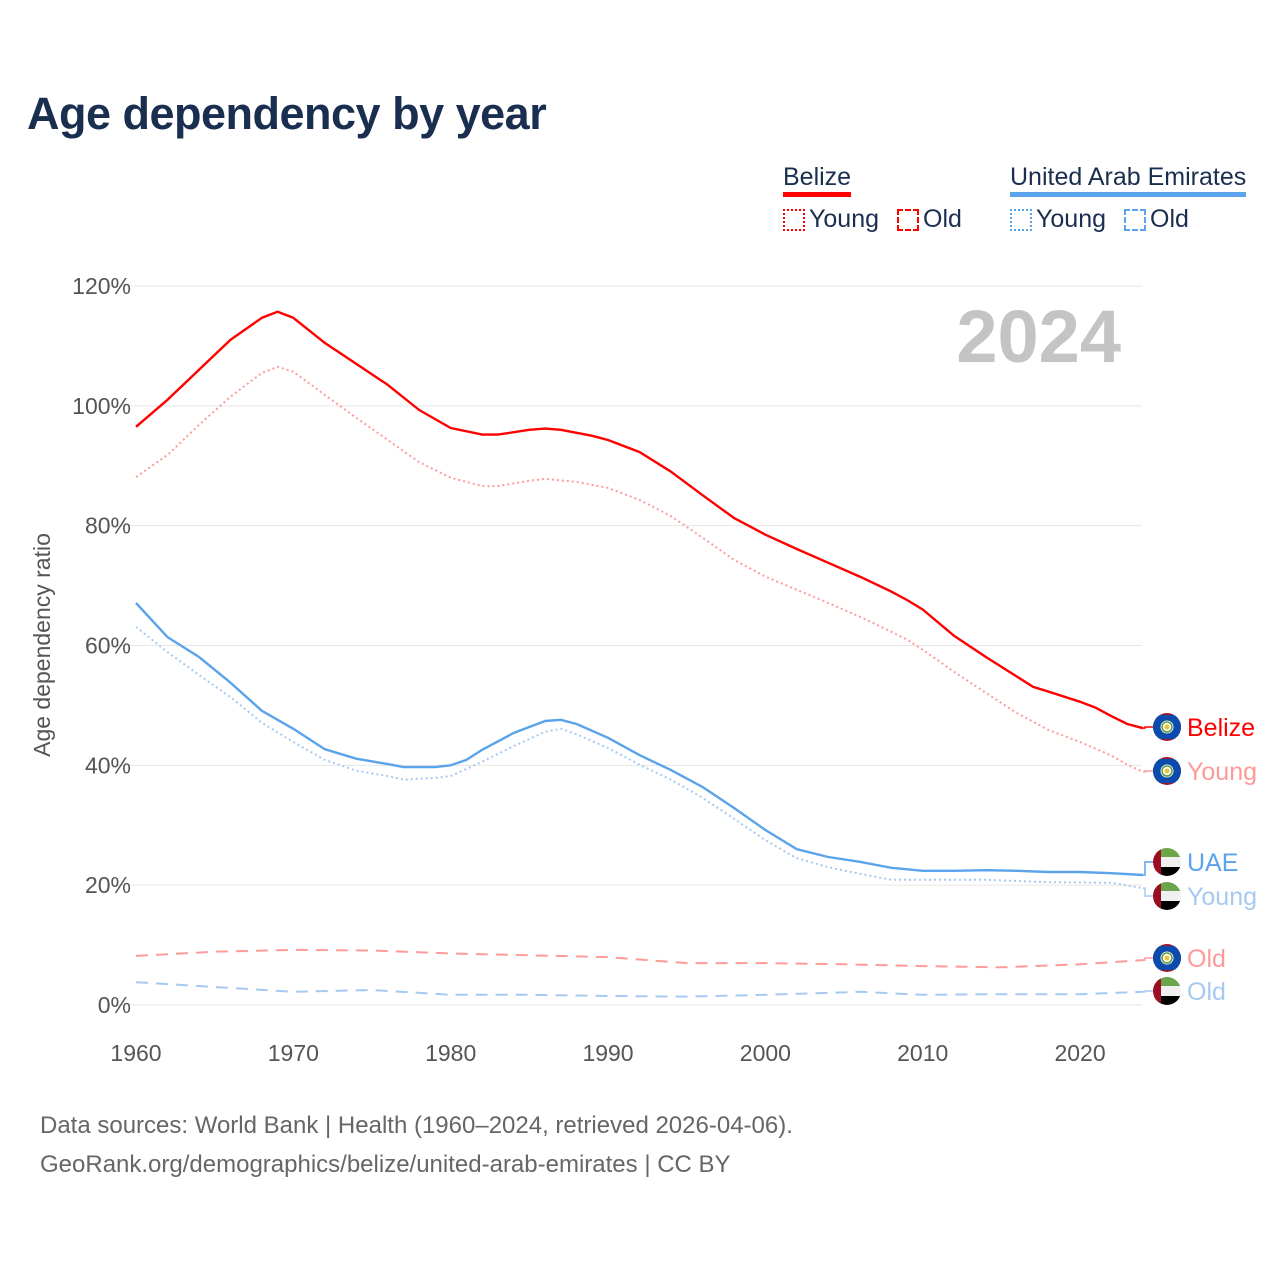  What do you see at coordinates (817, 179) in the screenshot?
I see `legend-belize-label: Belize` at bounding box center [817, 179].